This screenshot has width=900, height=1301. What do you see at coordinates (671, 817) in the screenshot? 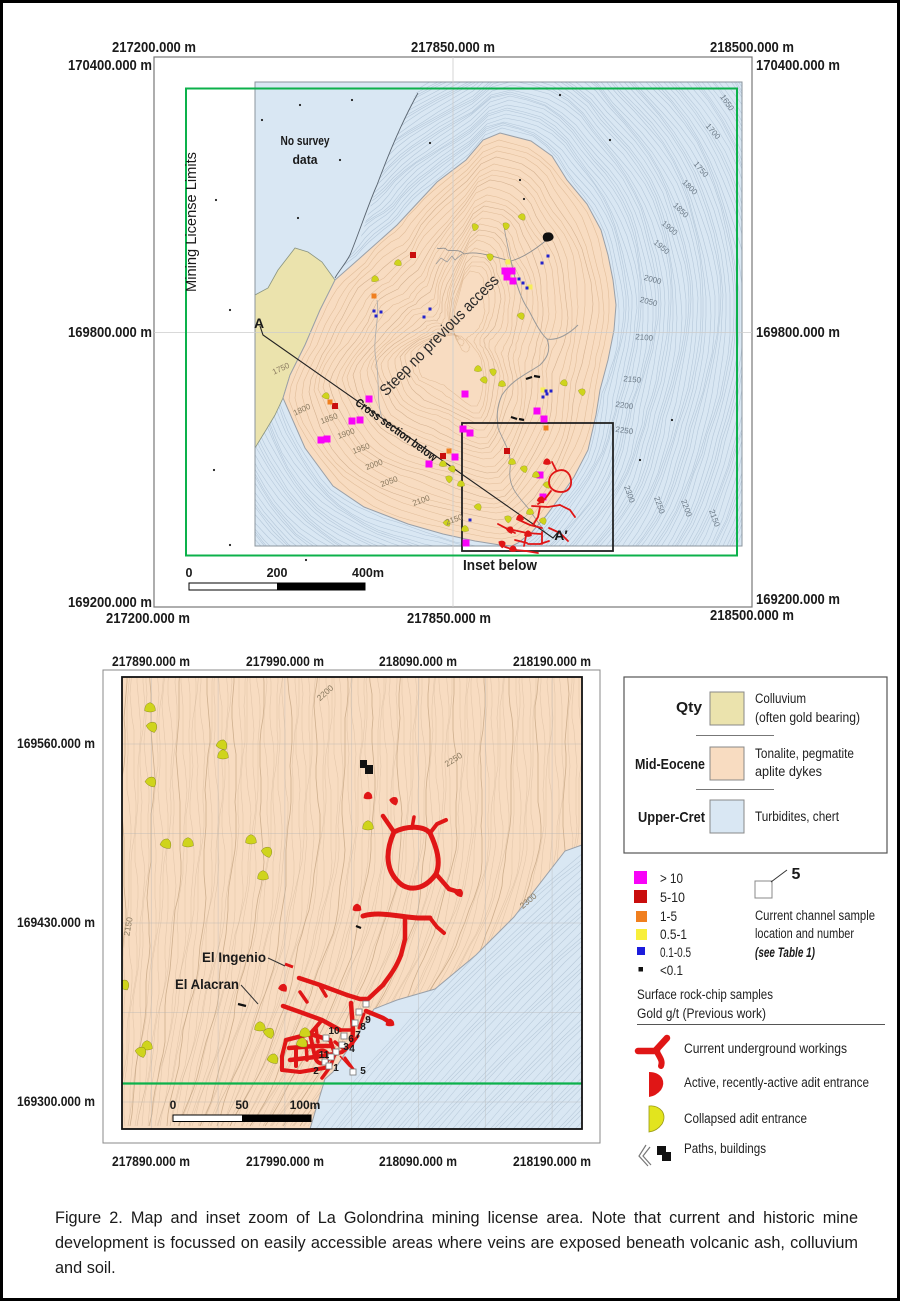
I see `svg-text: Upper-Cret` at bounding box center [671, 817].